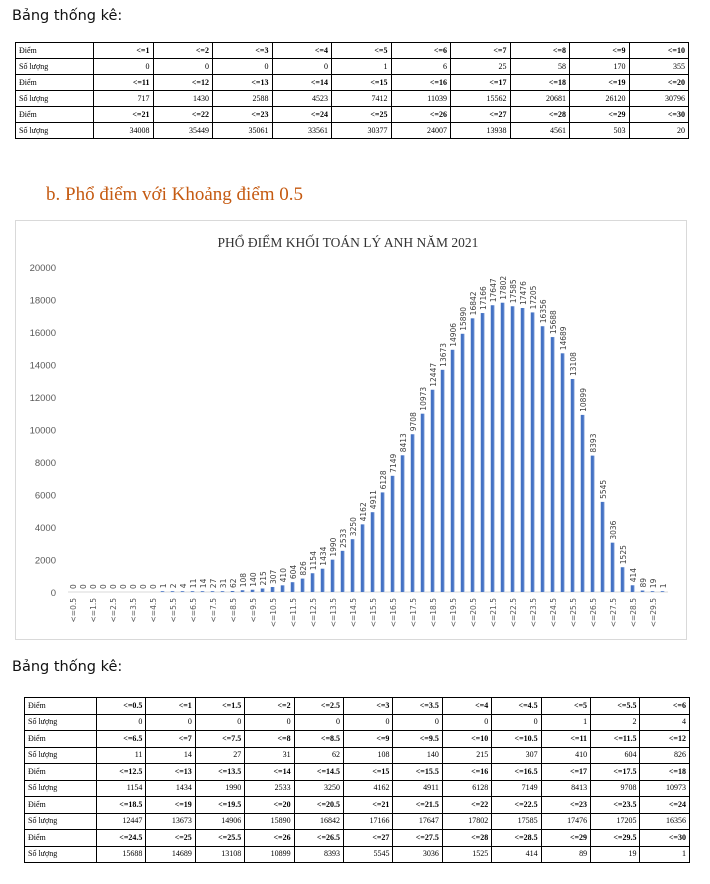  What do you see at coordinates (467, 739) in the screenshot?
I see `score-cell: <=10` at bounding box center [467, 739].